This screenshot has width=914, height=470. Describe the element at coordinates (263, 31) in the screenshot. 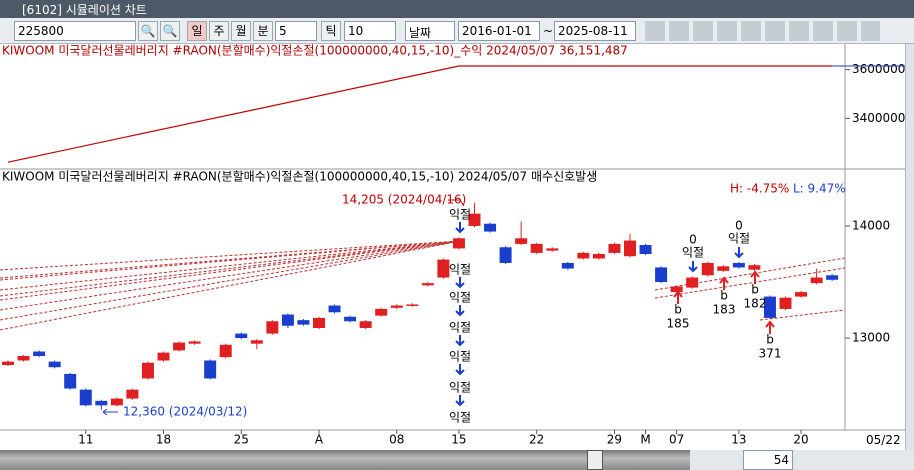

I see `period-minute: 분` at that location.